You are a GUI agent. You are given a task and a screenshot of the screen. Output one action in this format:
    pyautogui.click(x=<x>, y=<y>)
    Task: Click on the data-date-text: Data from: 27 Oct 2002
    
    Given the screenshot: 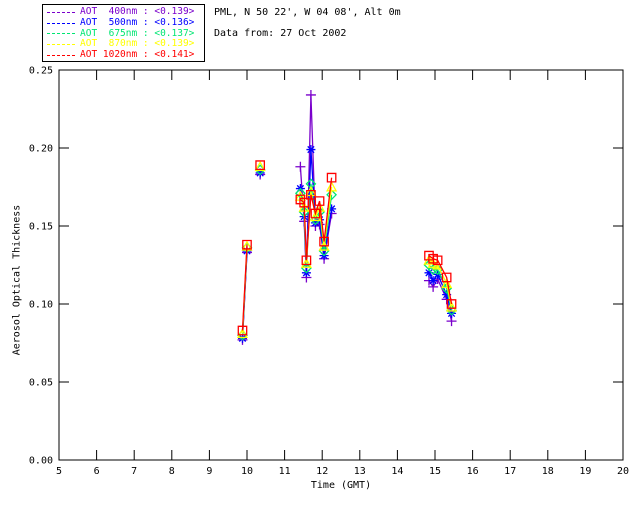 What is the action you would take?
    pyautogui.click(x=280, y=33)
    